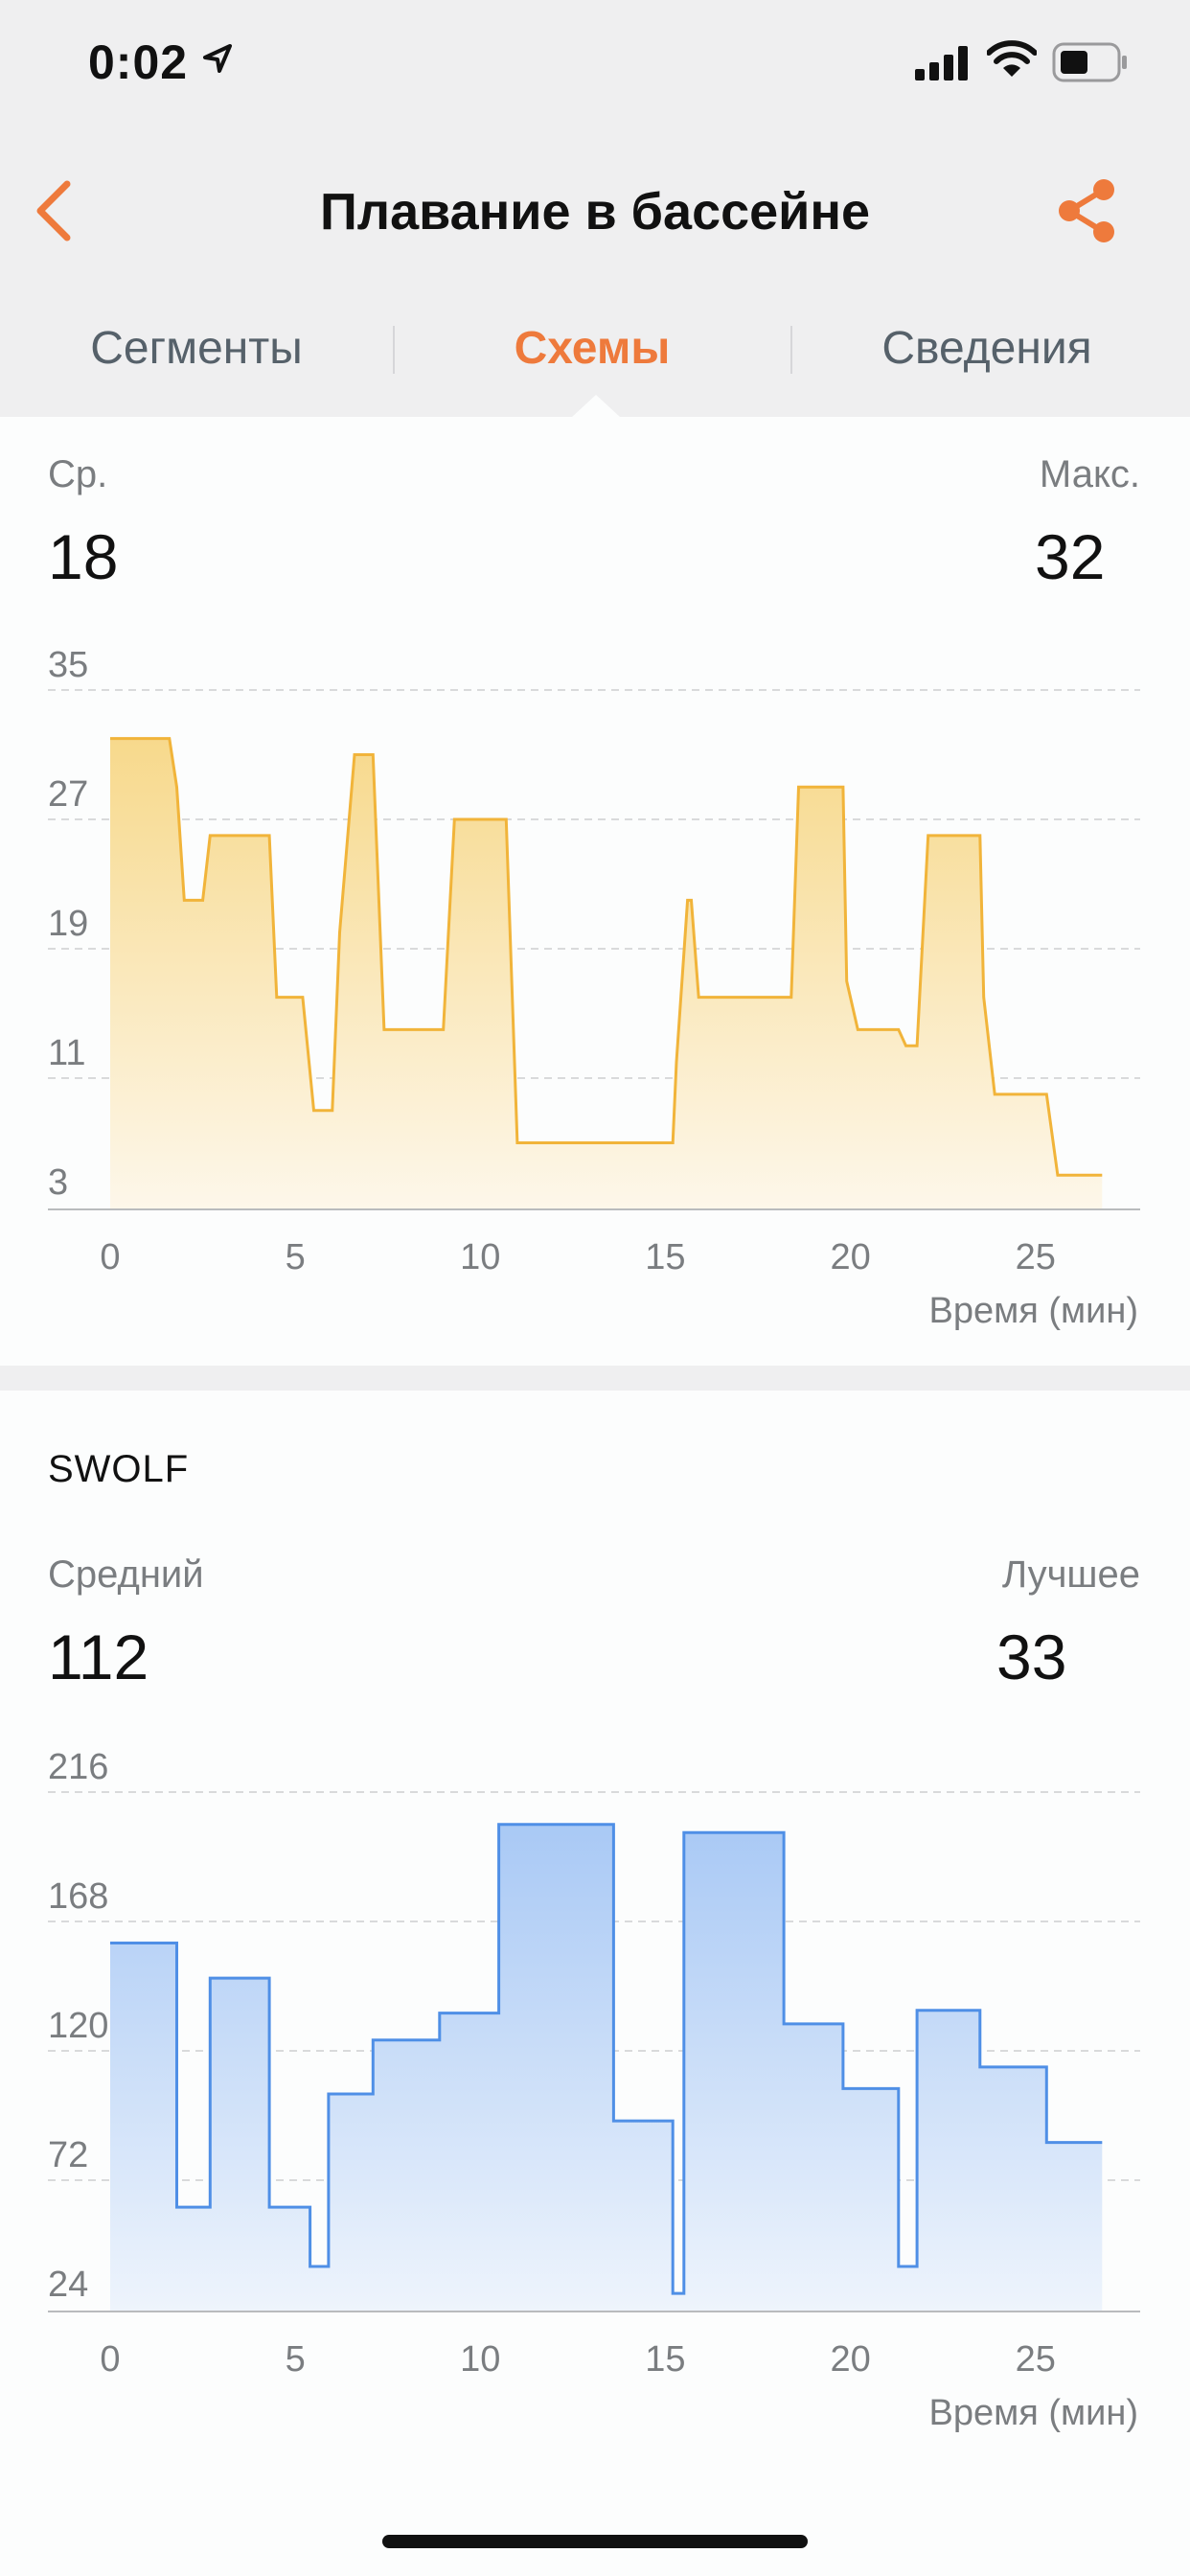 The image size is (1190, 2576). What do you see at coordinates (595, 1378) in the screenshot?
I see `section-divider` at bounding box center [595, 1378].